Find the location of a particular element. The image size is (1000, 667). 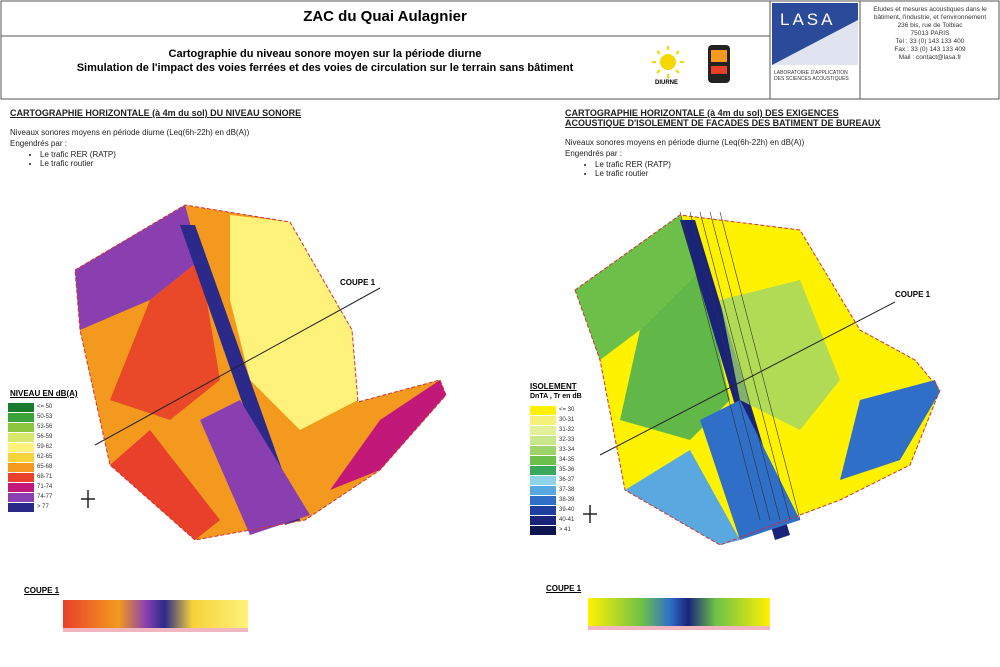

legend-item: <= 50 is located at coordinates (30, 407).